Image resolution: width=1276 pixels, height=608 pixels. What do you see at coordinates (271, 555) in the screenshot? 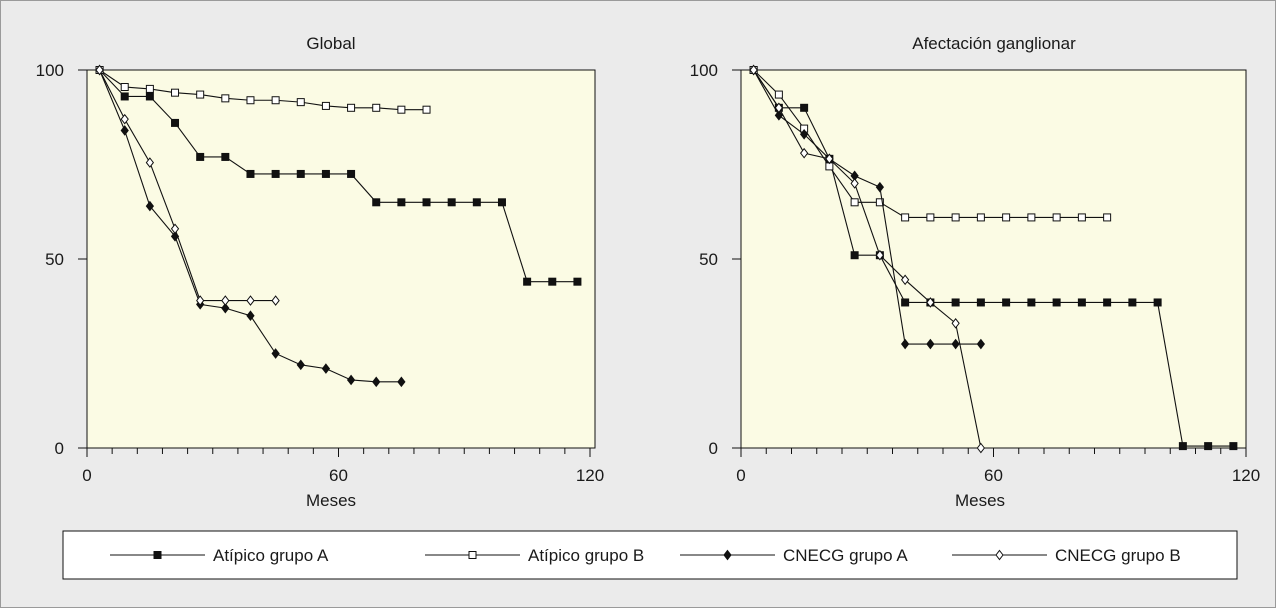
I see `legend-label: Atípico grupo A` at bounding box center [271, 555].